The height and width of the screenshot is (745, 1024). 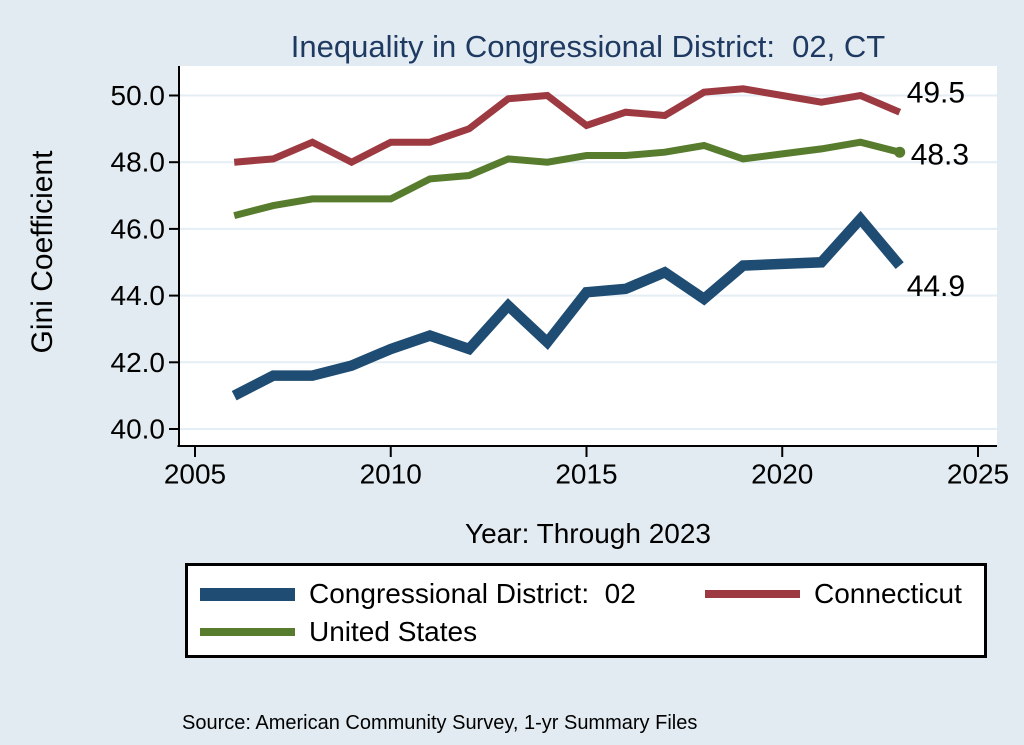 I want to click on y-tick-label: 50.0, so click(x=138, y=95).